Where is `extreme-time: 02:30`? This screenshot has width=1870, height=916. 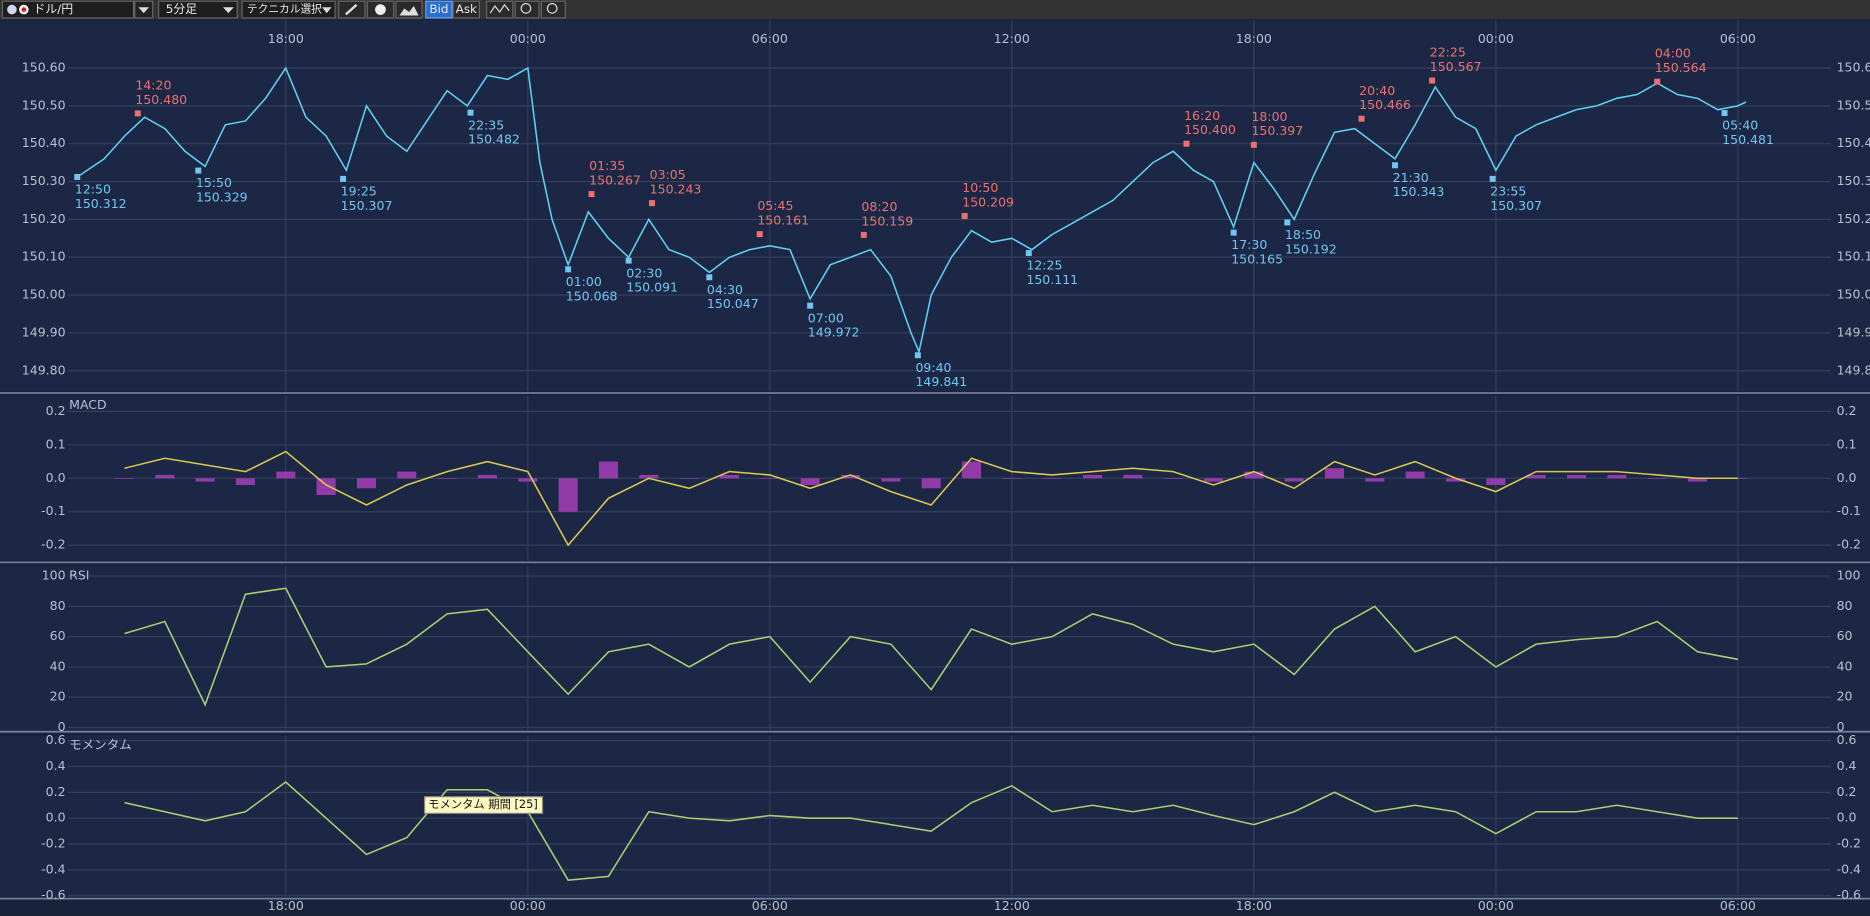
extreme-time: 02:30 is located at coordinates (644, 272).